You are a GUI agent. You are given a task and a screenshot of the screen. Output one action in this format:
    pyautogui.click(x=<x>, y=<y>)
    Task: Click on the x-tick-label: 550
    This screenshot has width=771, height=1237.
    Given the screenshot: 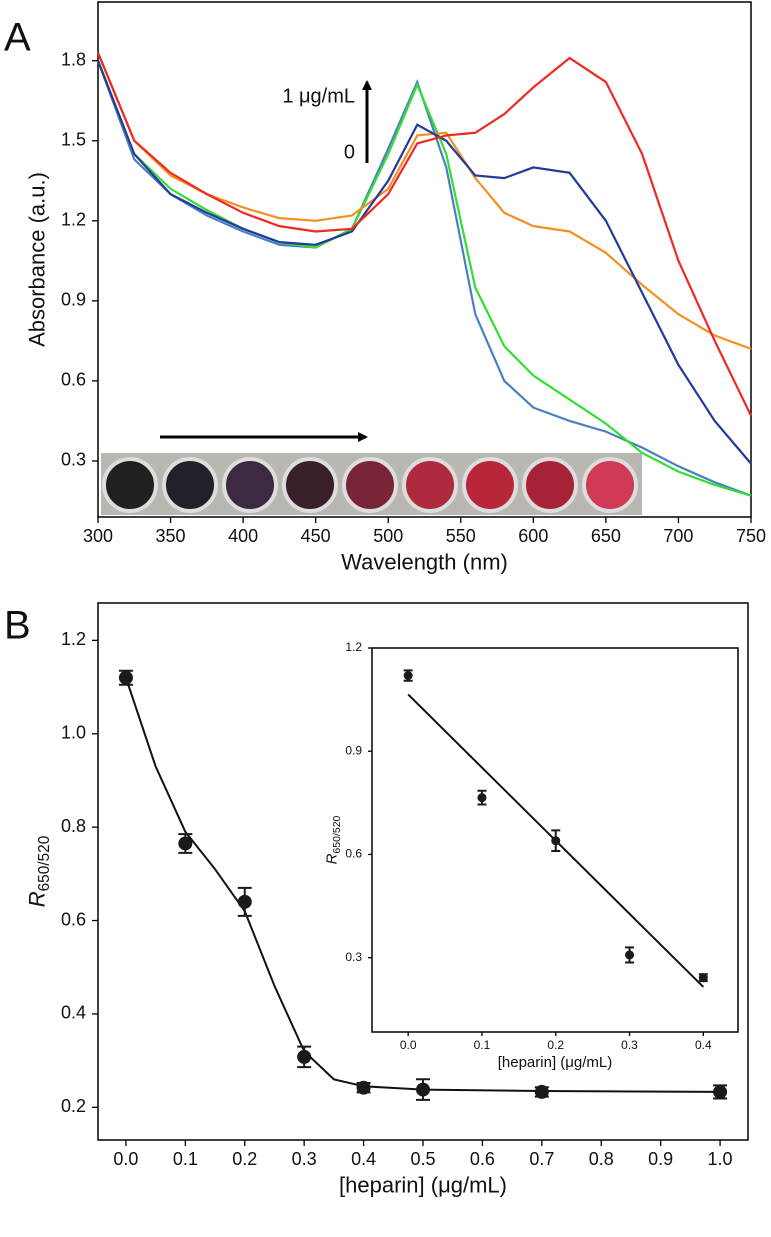 What is the action you would take?
    pyautogui.click(x=461, y=536)
    